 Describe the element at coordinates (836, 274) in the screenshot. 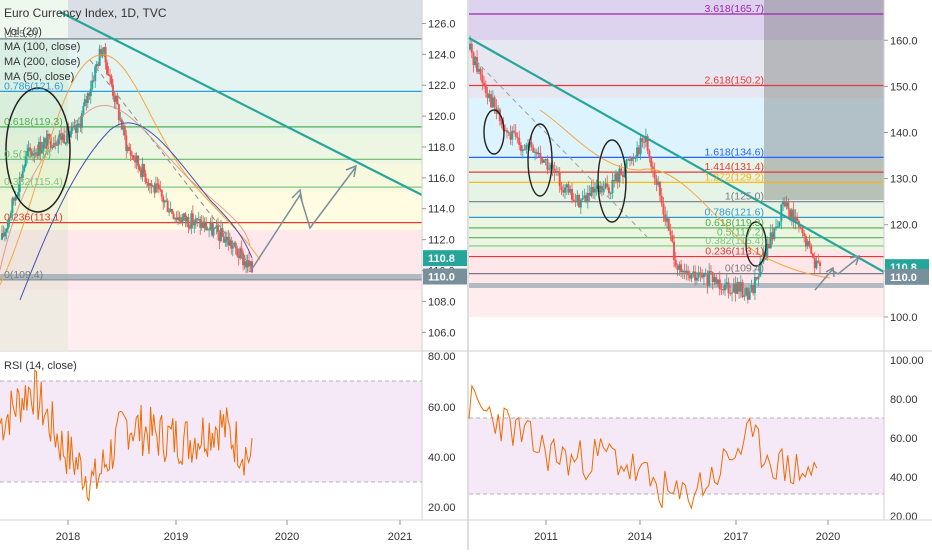

I see `right-projection-path` at that location.